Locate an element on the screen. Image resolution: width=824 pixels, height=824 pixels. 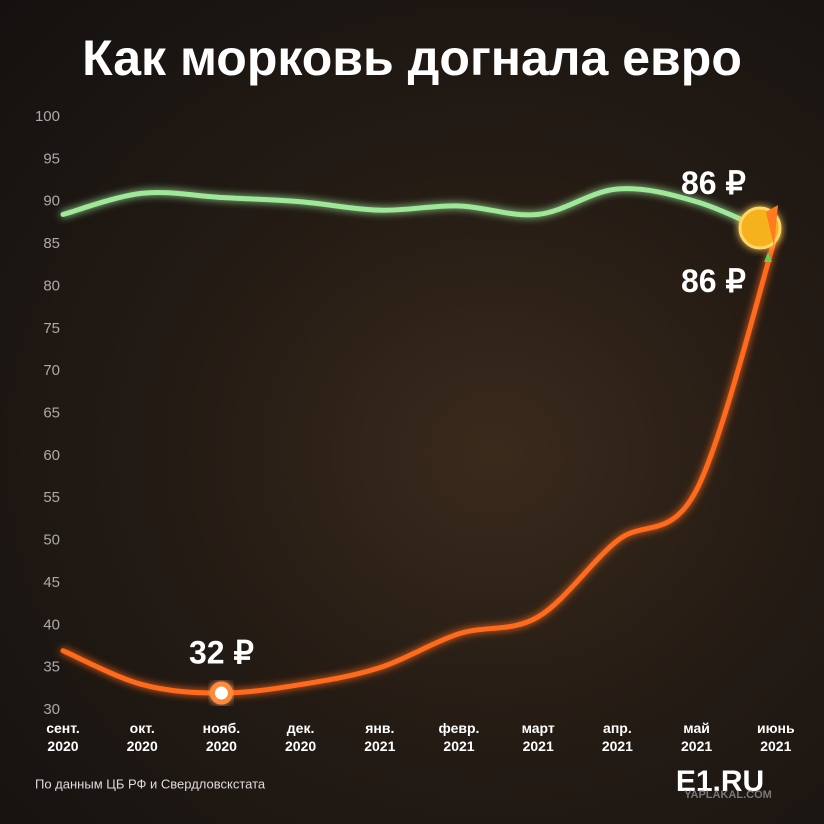
y-tick-label: 35 is located at coordinates (51, 667).